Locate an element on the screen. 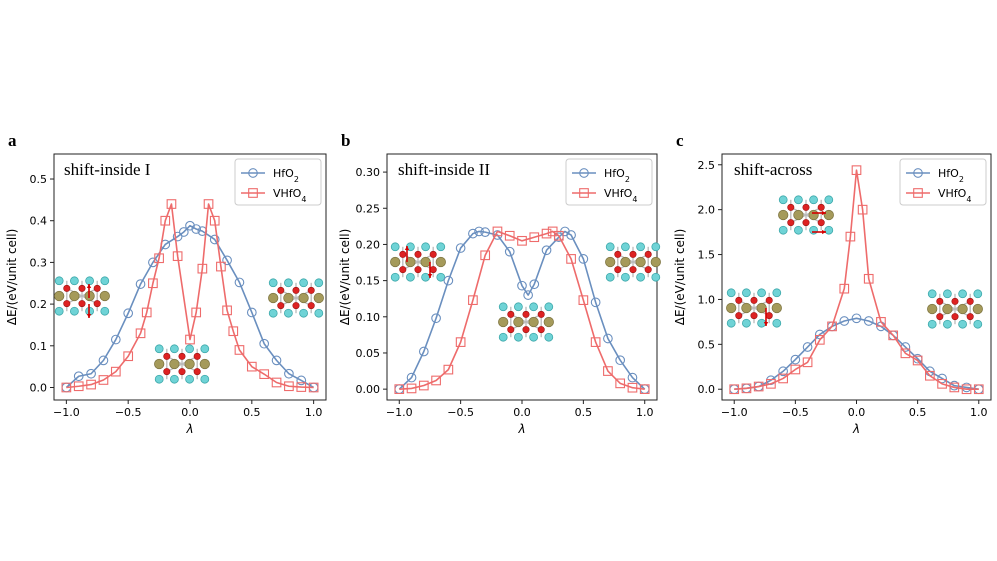  x-tick-label: 1.0 is located at coordinates (979, 412).